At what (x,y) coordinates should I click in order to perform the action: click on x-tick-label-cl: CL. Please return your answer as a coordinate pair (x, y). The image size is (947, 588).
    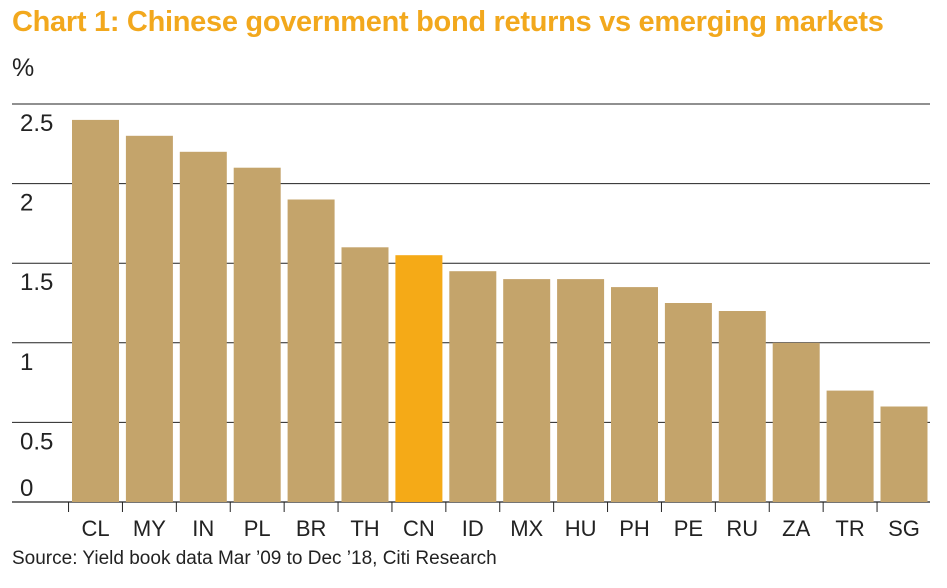
    Looking at the image, I should click on (95, 528).